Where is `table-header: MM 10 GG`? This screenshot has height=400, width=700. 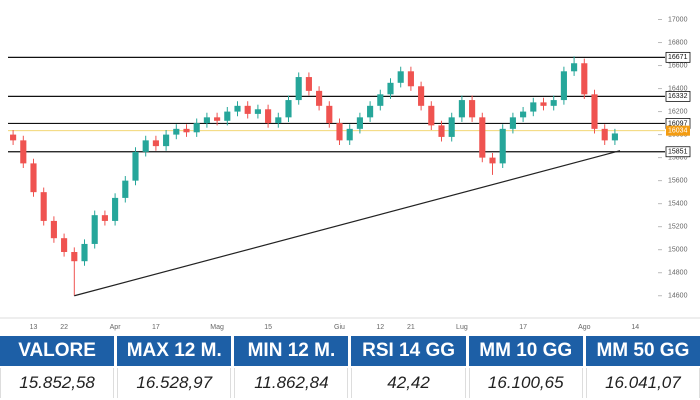
table-header: MM 10 GG is located at coordinates (525, 351).